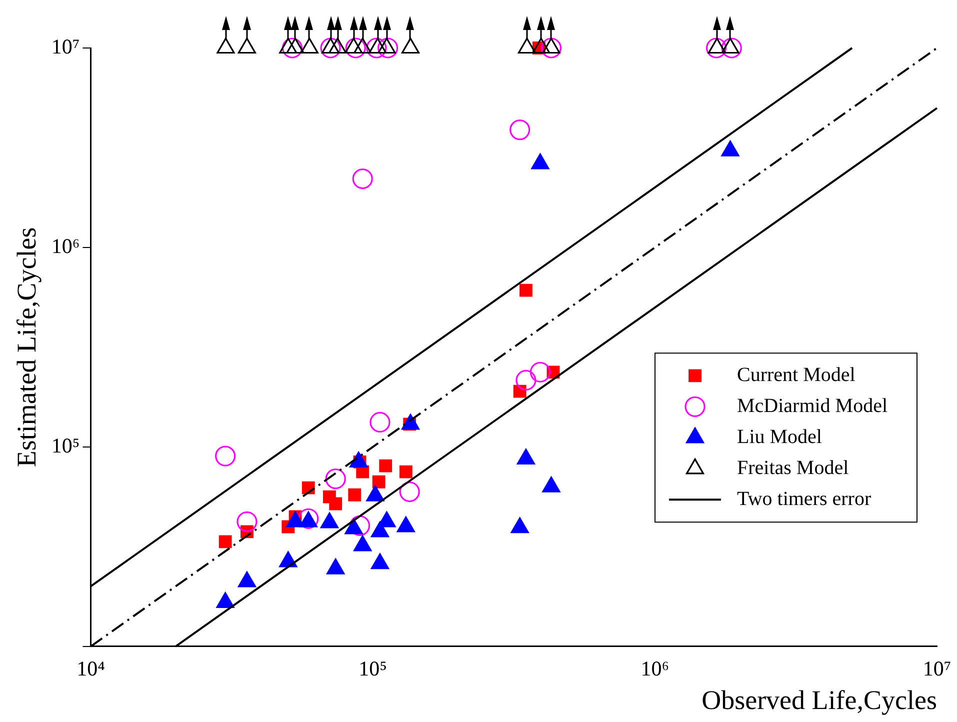 This screenshot has width=957, height=722. Describe the element at coordinates (90, 668) in the screenshot. I see `x-tick-label: 10⁴` at that location.